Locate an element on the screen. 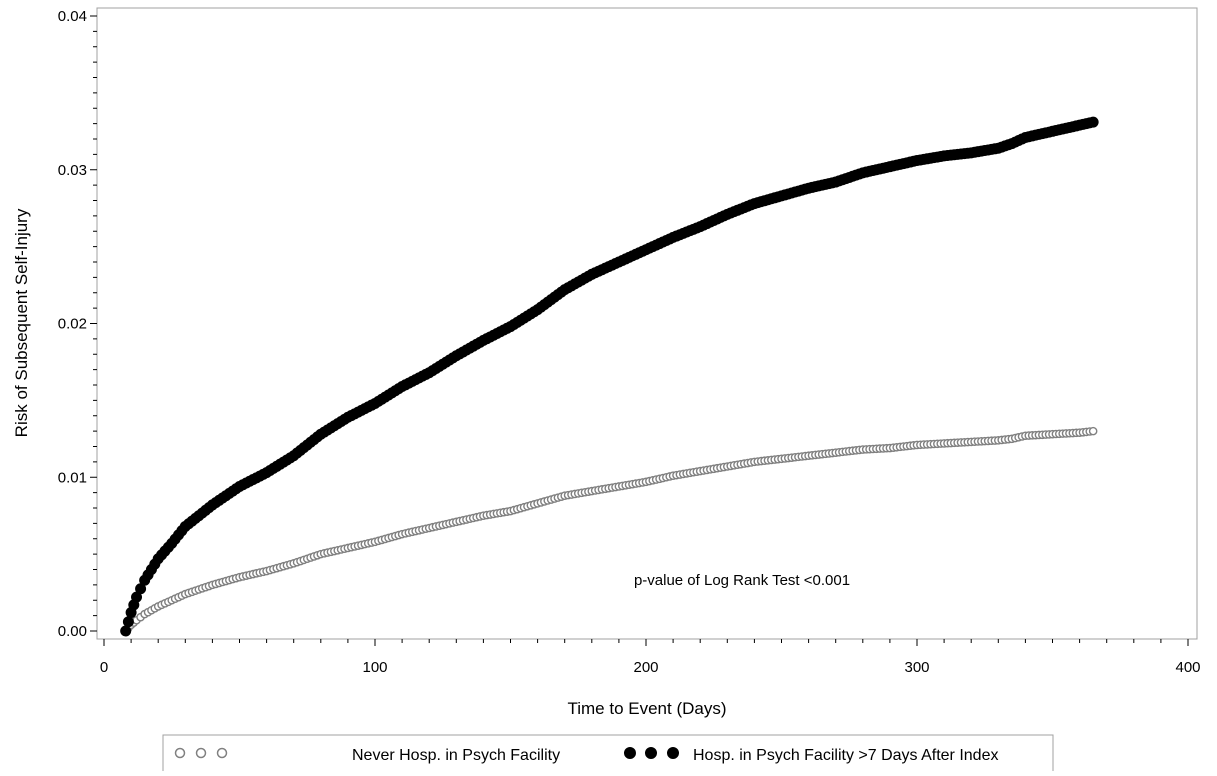  y-tick-label: 0.02 is located at coordinates (72, 324).